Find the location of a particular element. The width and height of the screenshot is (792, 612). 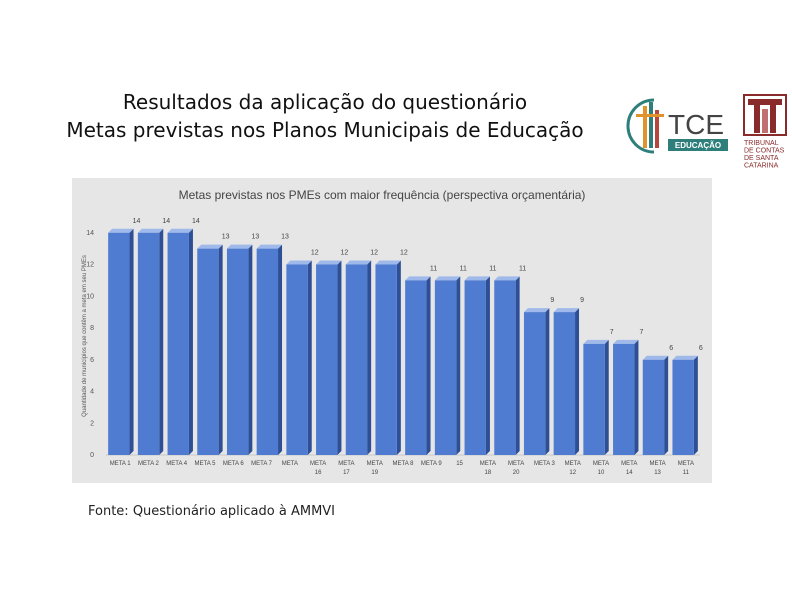

tc-logo-line: DE SANTA is located at coordinates (761, 158).